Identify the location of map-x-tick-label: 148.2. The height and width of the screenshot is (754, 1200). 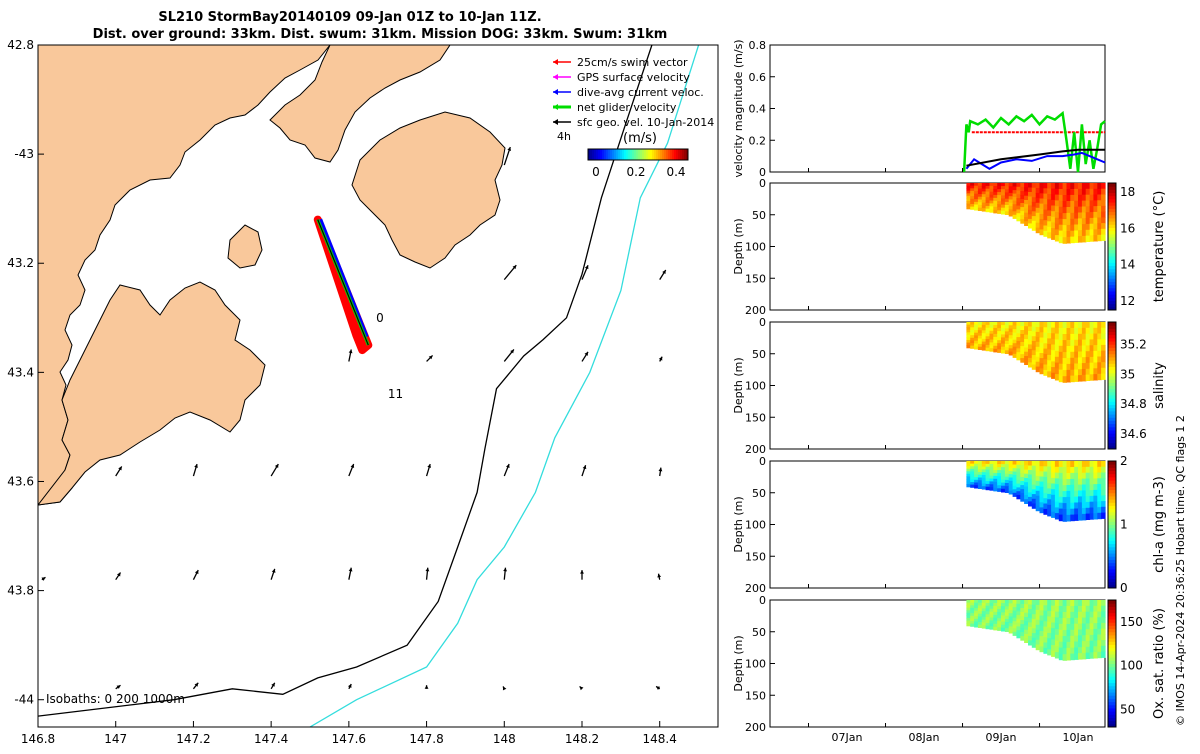
(582, 739).